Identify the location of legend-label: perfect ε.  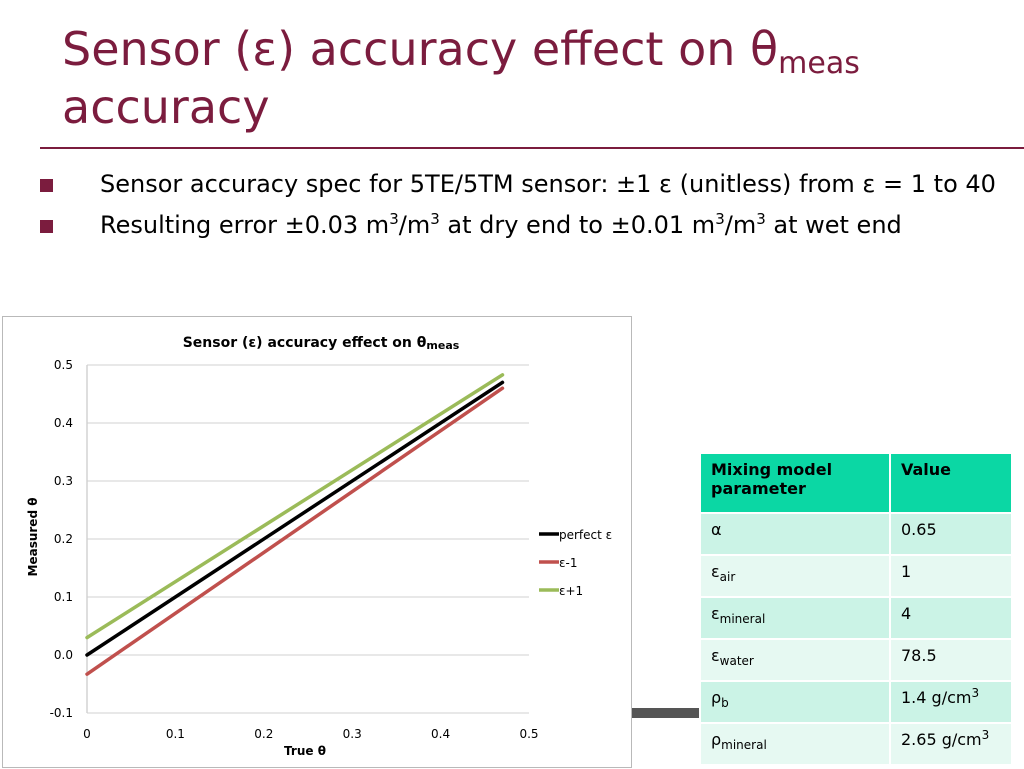
(585, 535).